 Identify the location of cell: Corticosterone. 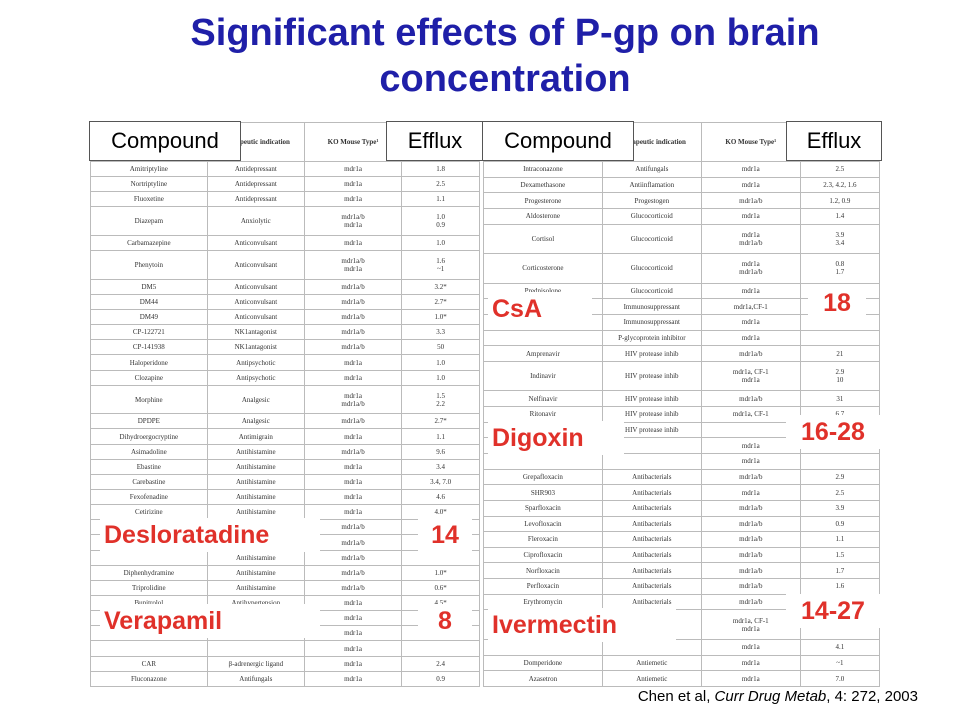
(543, 268).